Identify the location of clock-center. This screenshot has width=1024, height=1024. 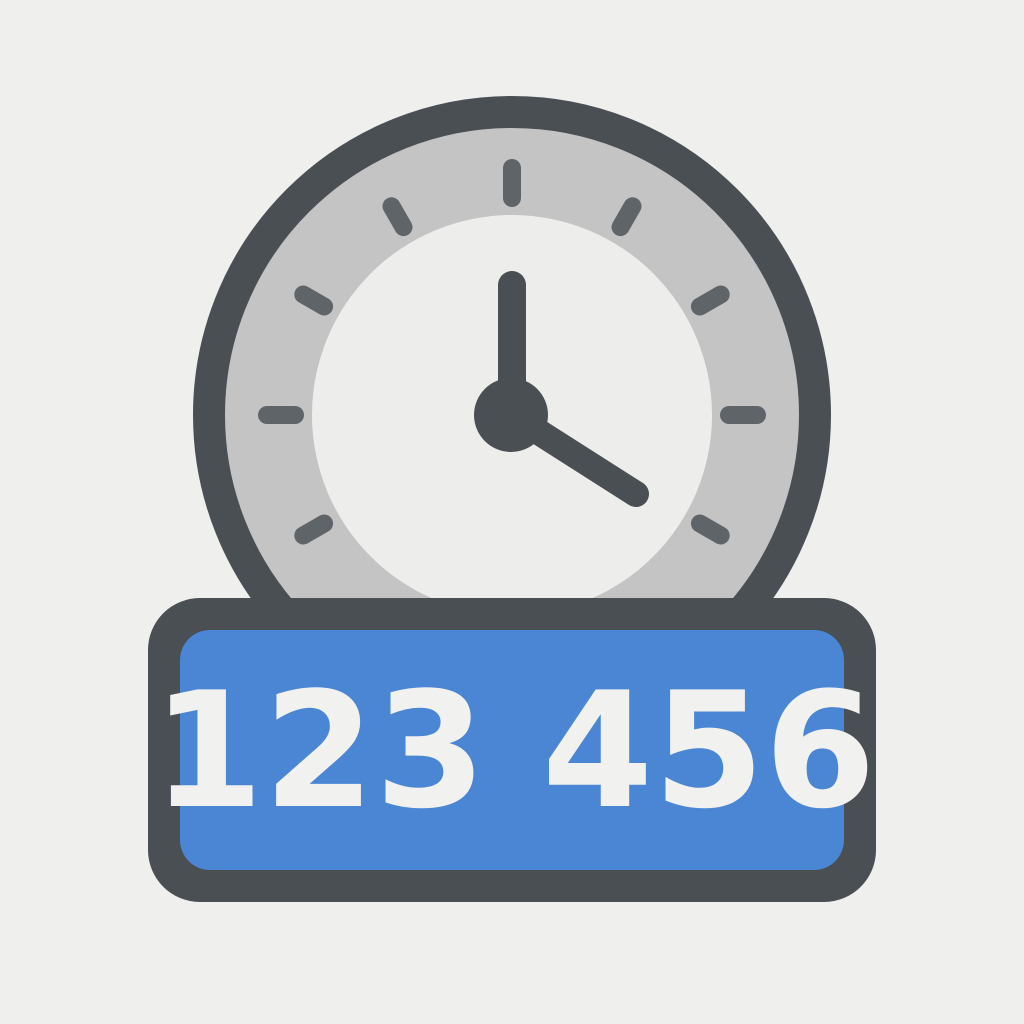
(511, 415).